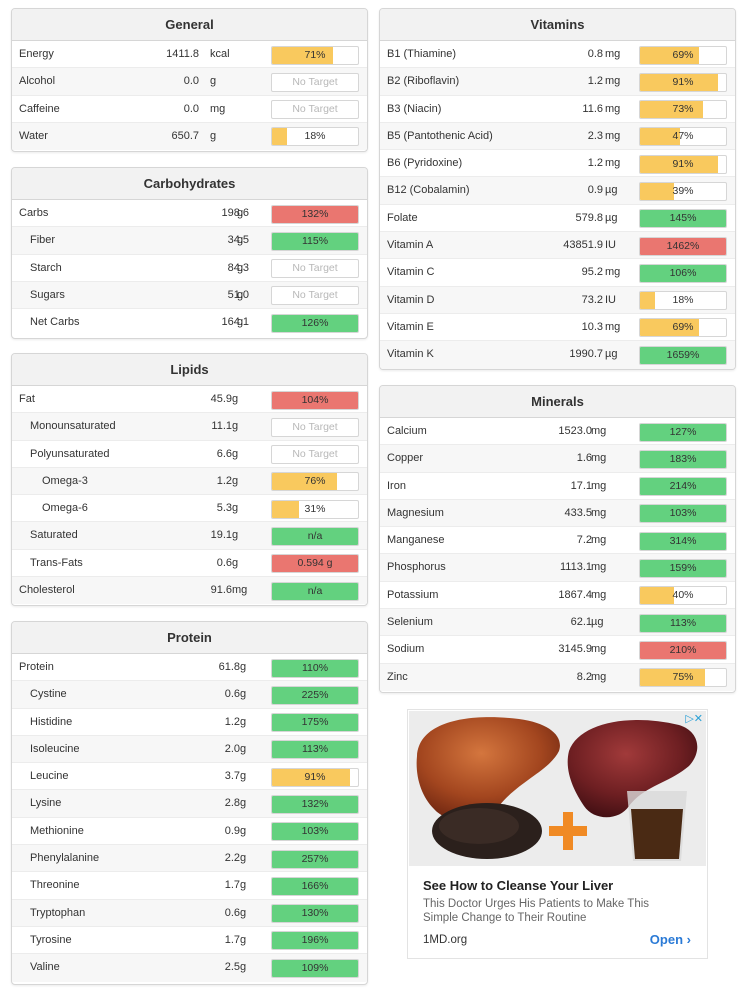  Describe the element at coordinates (189, 591) in the screenshot. I see `nutrient-row: Cholesterol 91.6 mg n/a` at that location.